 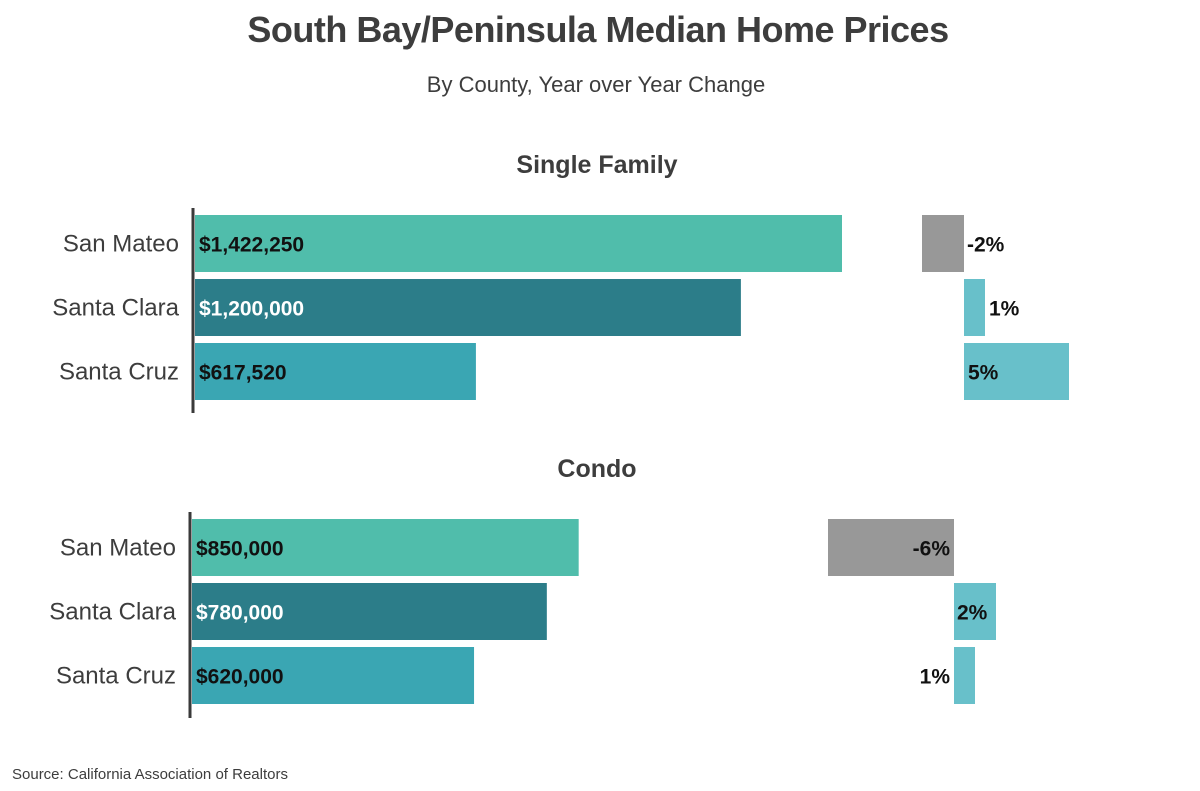 What do you see at coordinates (596, 469) in the screenshot?
I see `panel-title: Condo` at bounding box center [596, 469].